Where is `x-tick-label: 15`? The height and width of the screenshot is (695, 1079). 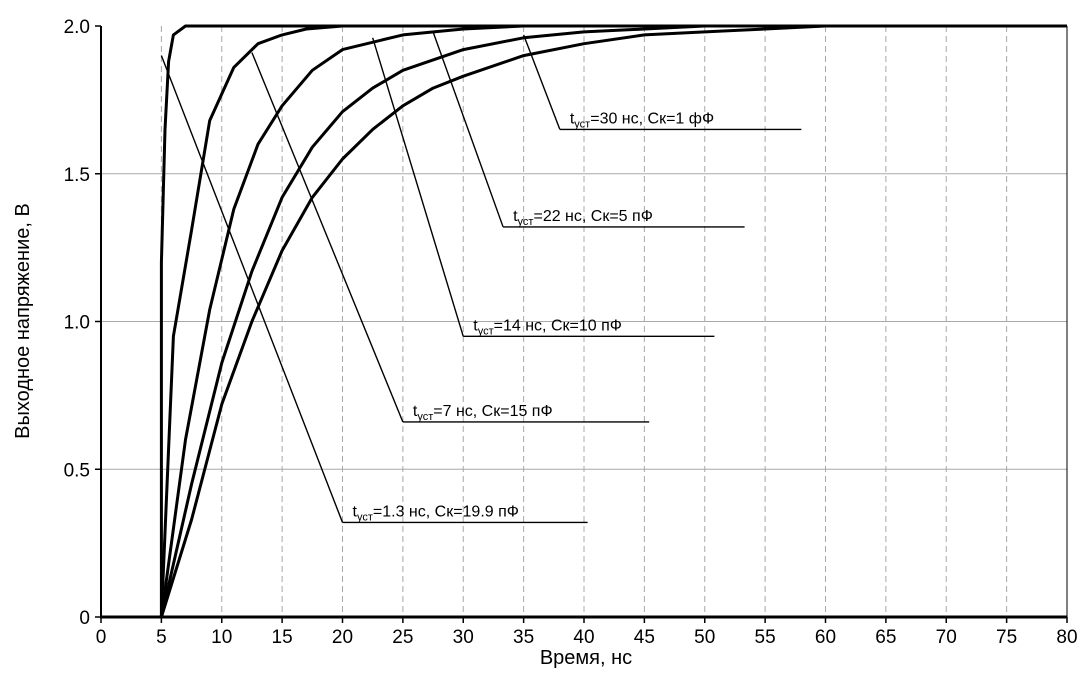
x-tick-label: 15 is located at coordinates (282, 637).